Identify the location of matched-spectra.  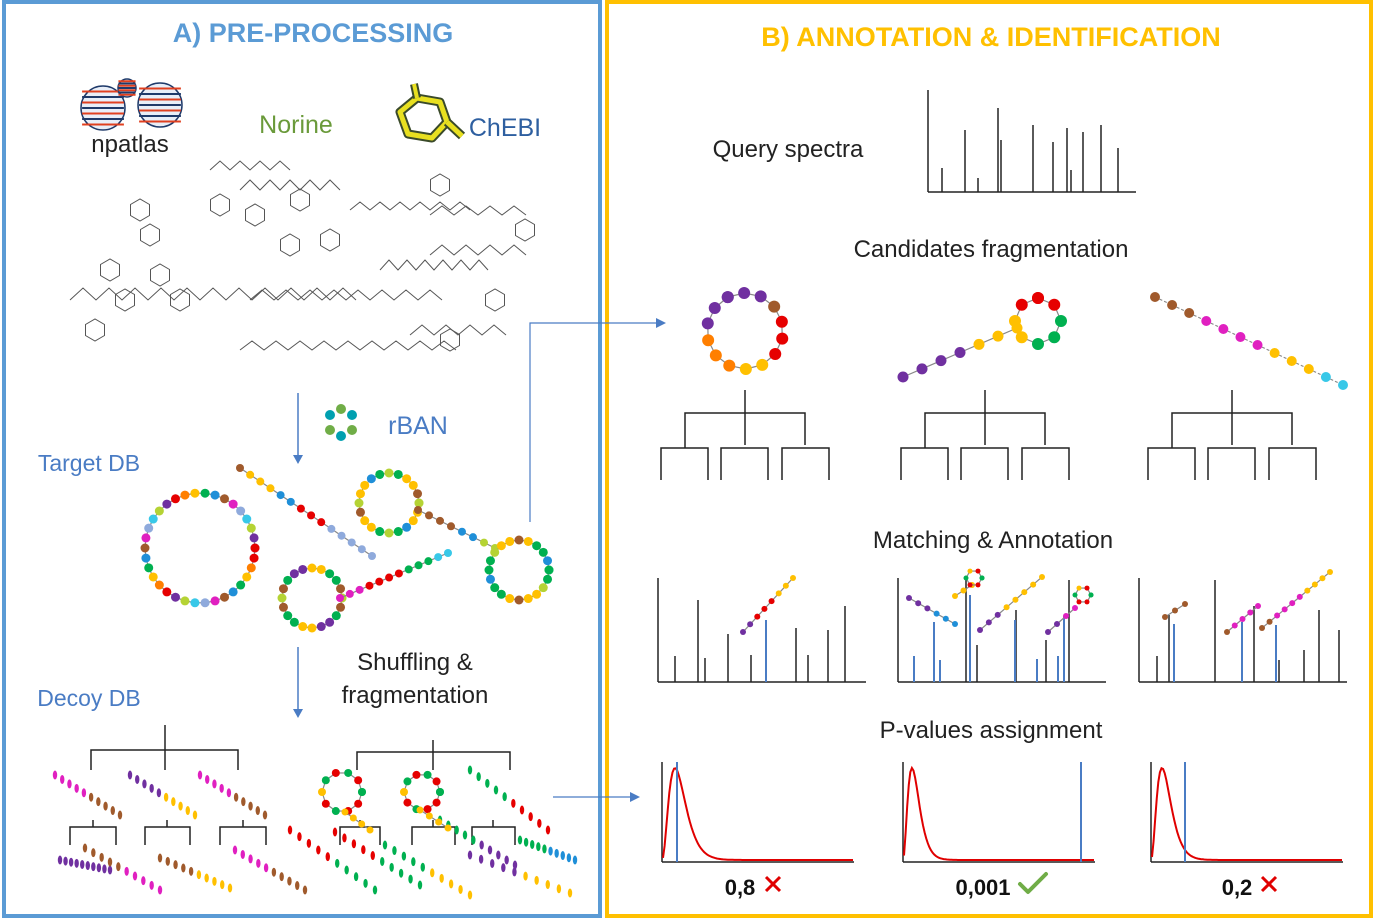
(1002, 625).